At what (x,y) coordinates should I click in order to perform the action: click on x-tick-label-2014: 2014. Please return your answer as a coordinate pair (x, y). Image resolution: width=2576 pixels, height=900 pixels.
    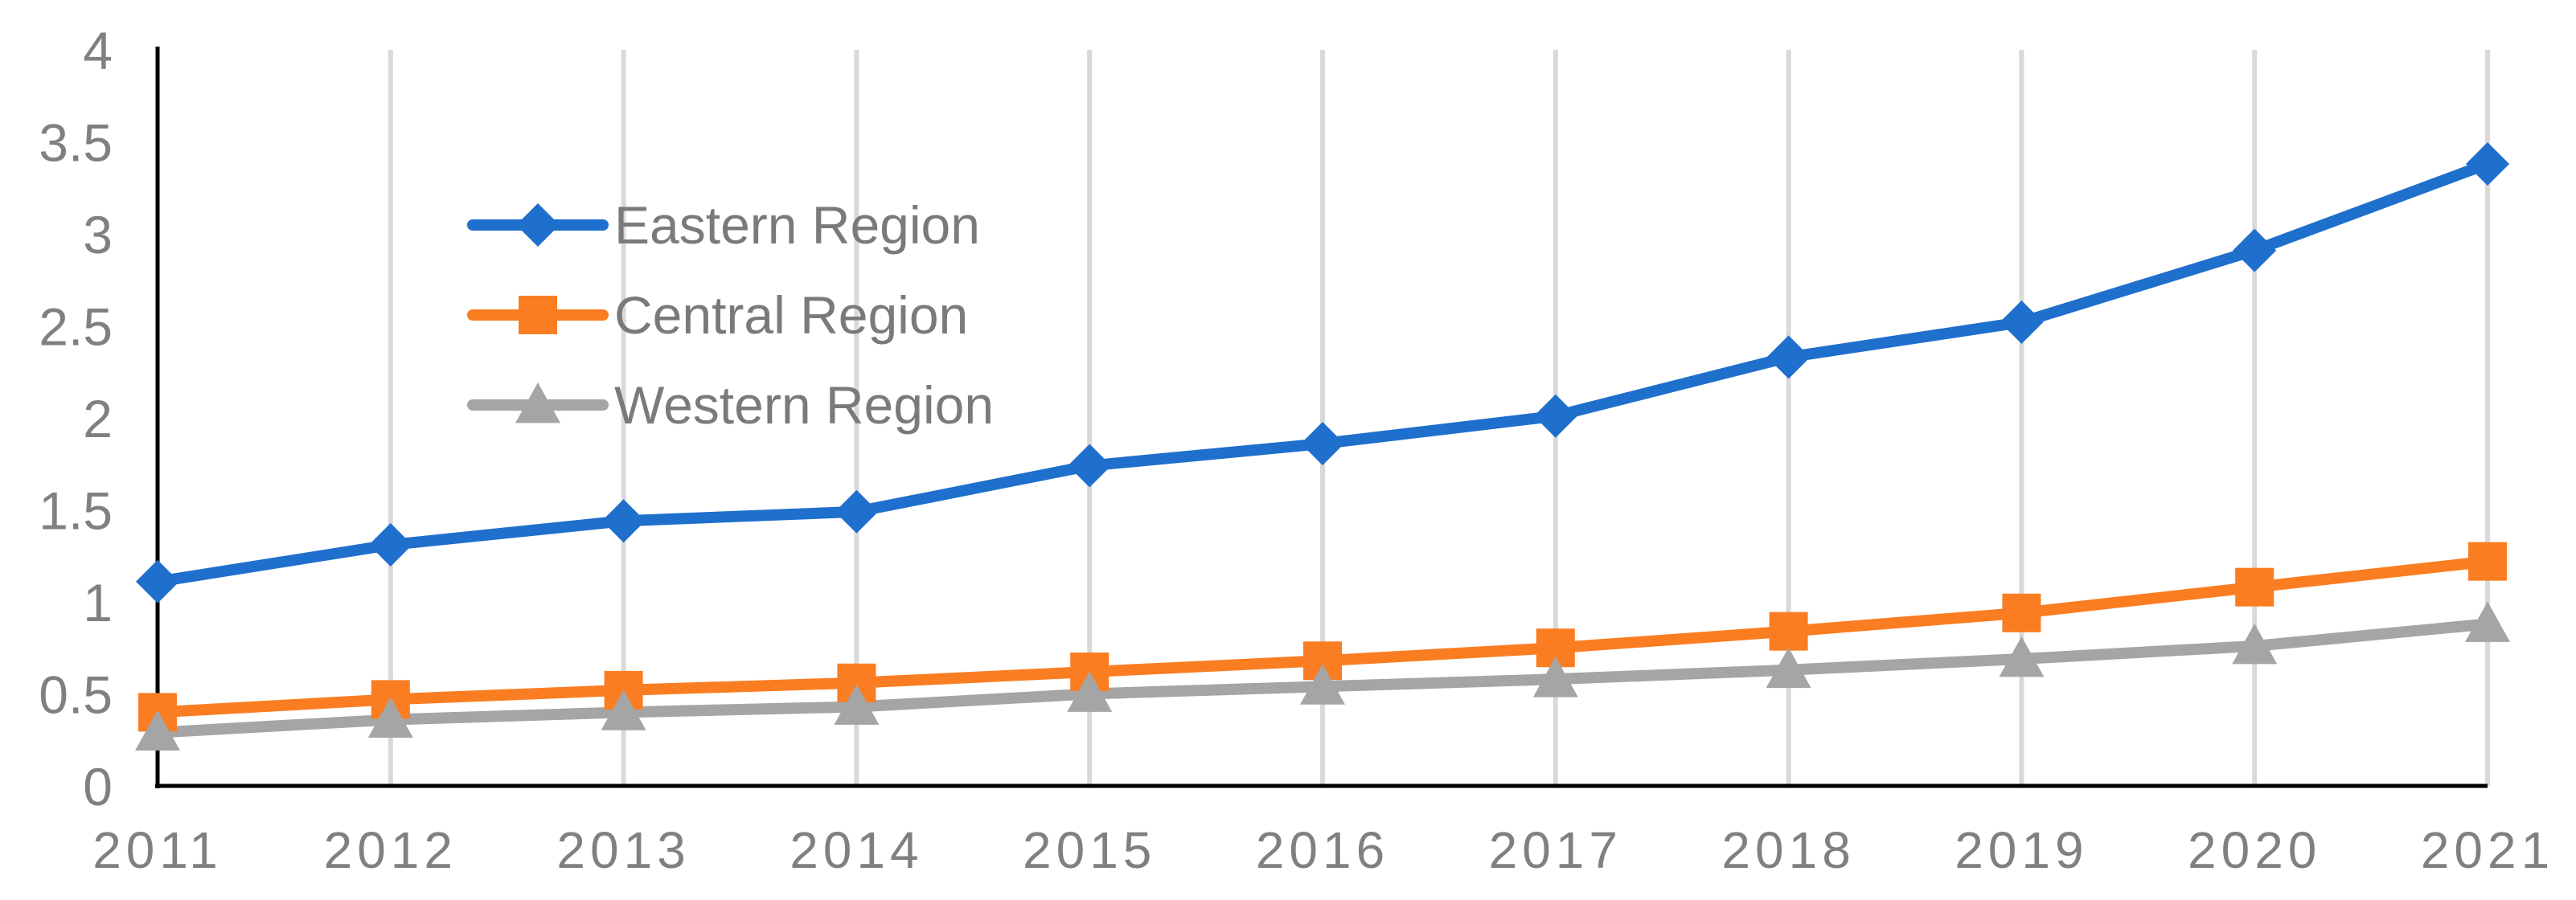
    Looking at the image, I should click on (857, 850).